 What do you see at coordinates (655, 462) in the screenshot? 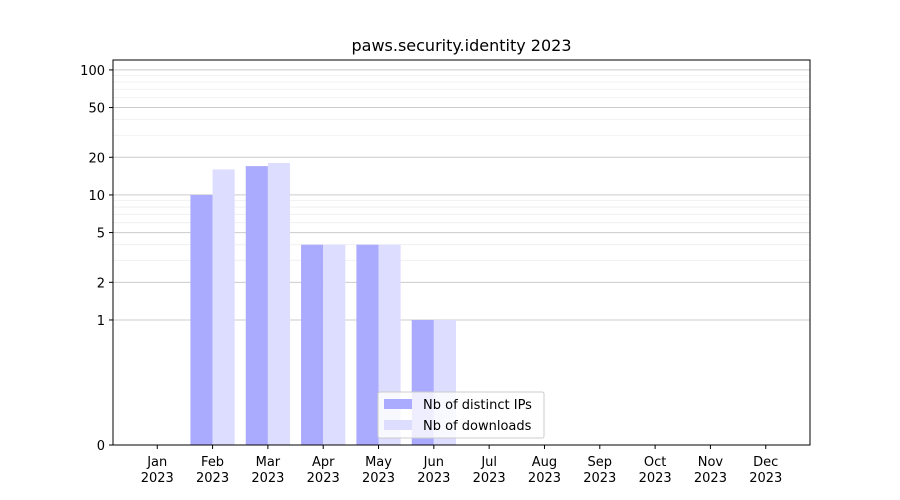
I see `x-tick-label-month: Oct` at bounding box center [655, 462].